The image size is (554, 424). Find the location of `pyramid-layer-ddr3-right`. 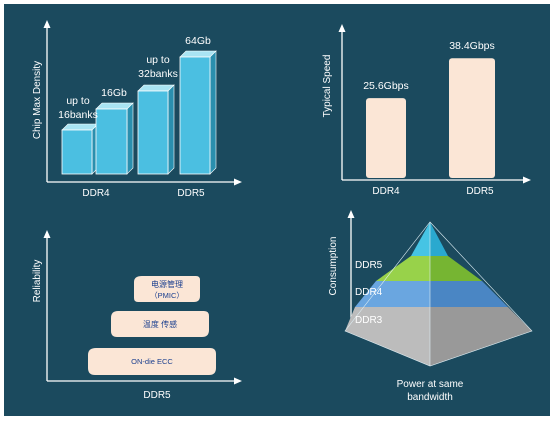

pyramid-layer-ddr3-right is located at coordinates (481, 336).